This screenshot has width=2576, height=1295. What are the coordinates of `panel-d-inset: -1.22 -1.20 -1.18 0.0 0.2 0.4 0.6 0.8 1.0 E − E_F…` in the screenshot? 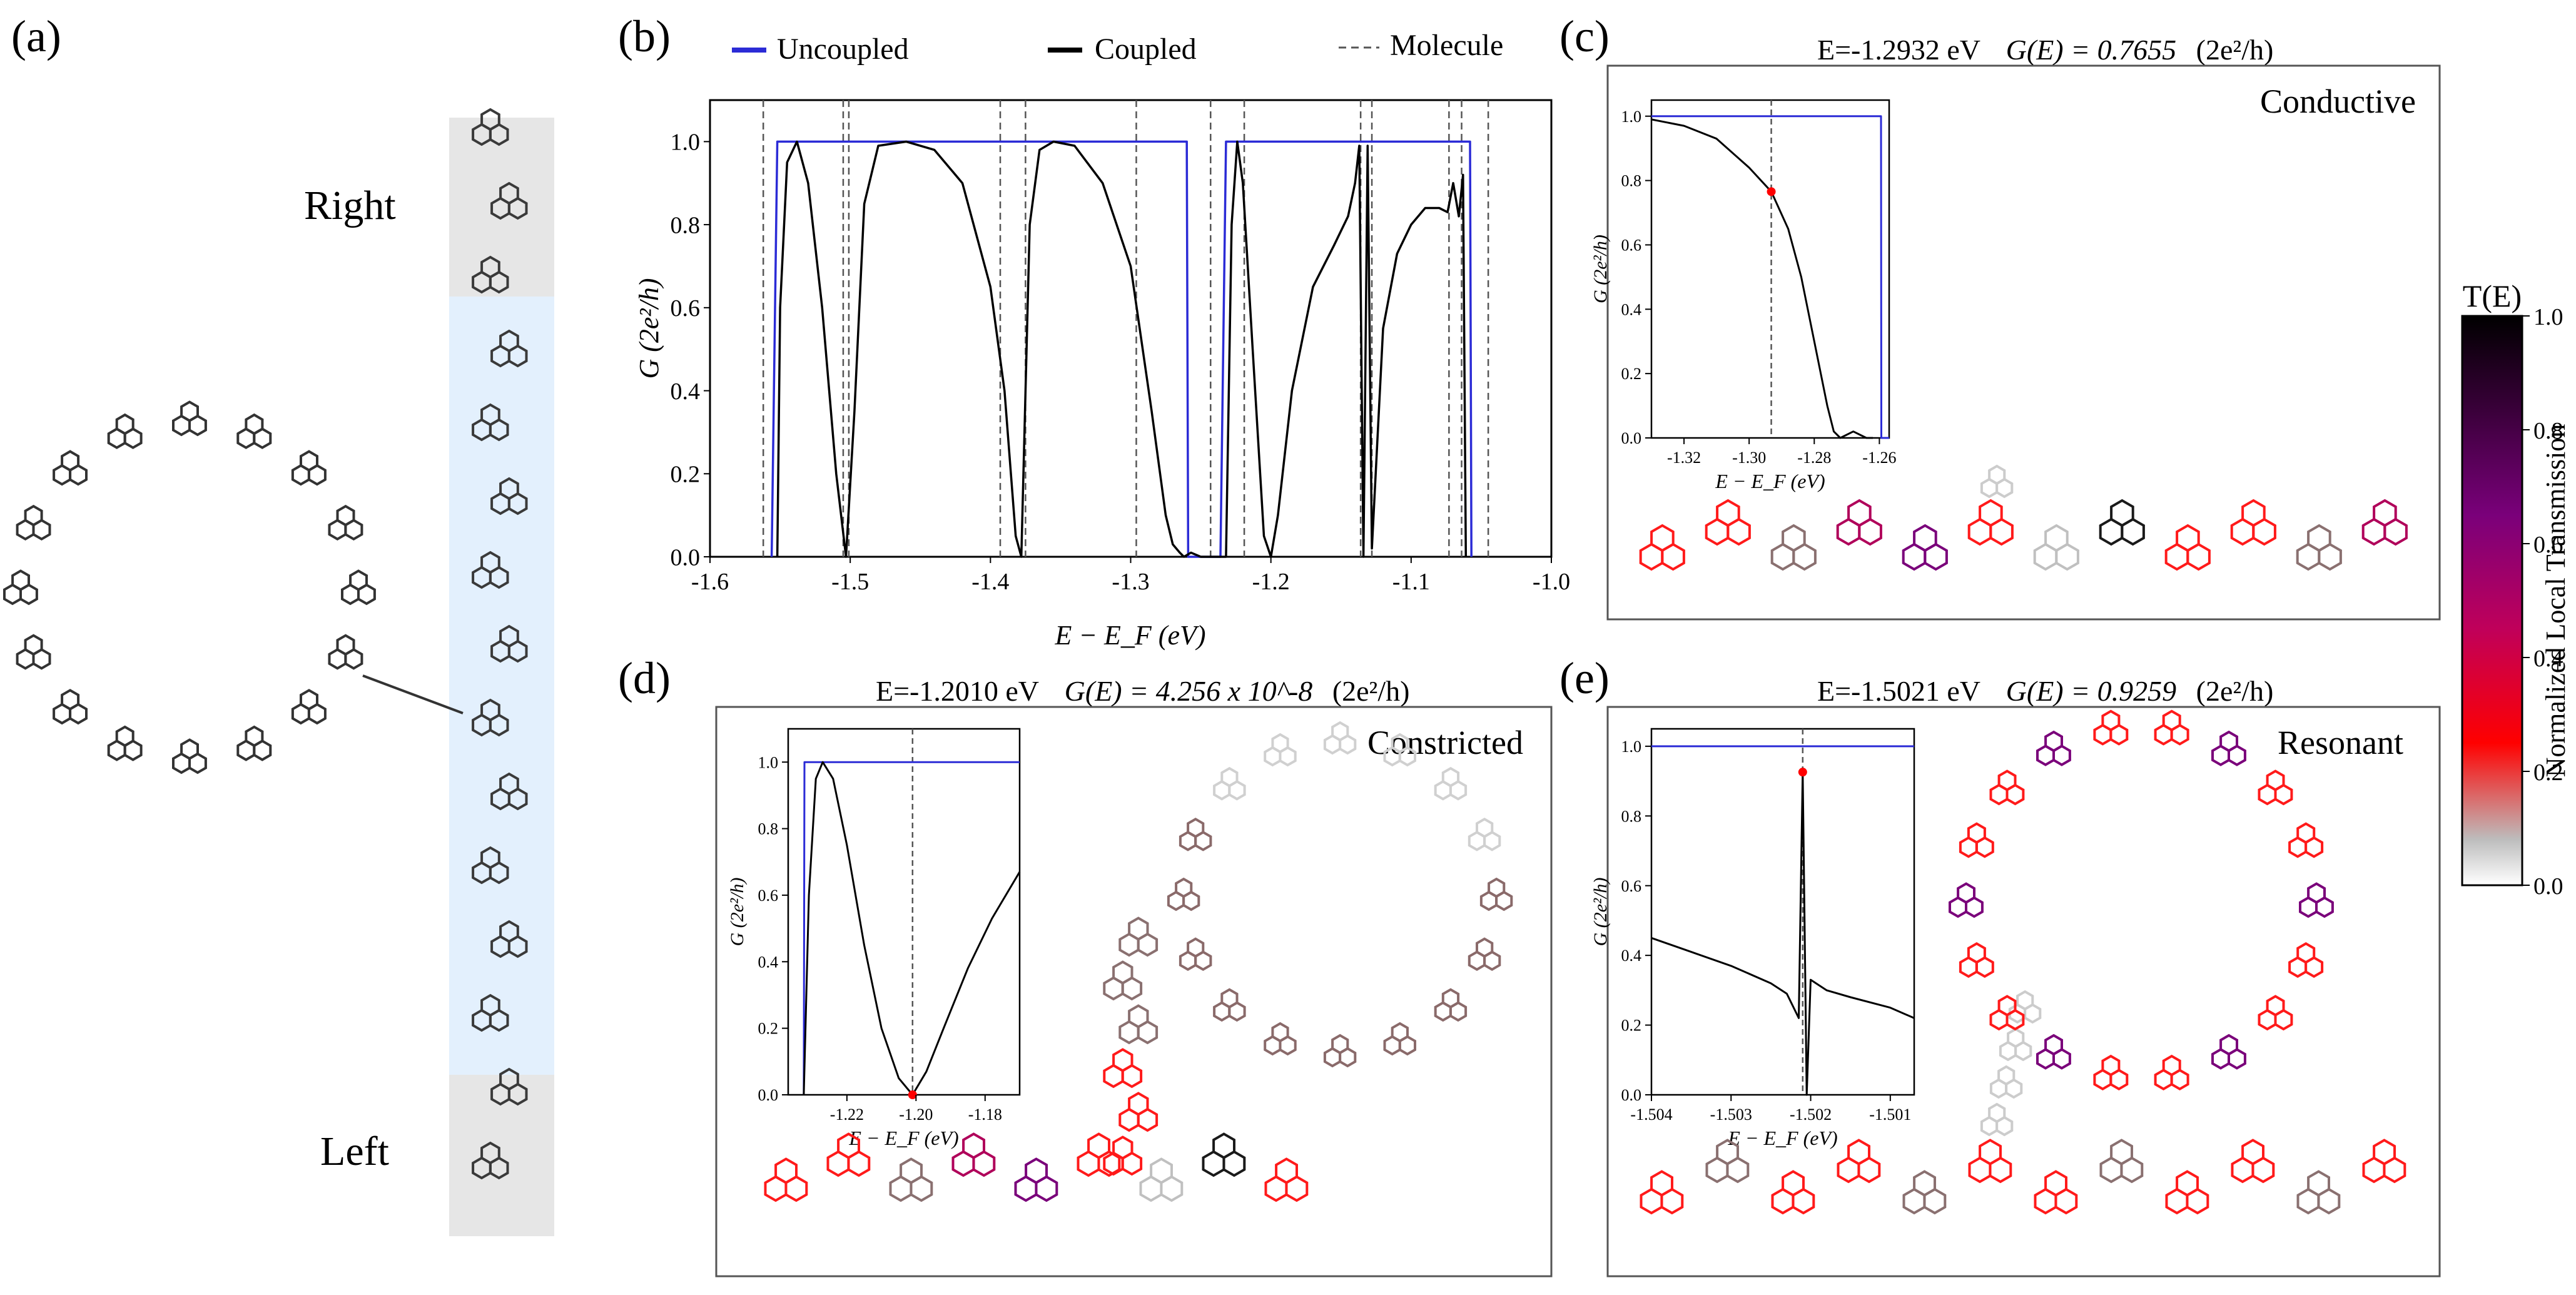 It's located at (874, 938).